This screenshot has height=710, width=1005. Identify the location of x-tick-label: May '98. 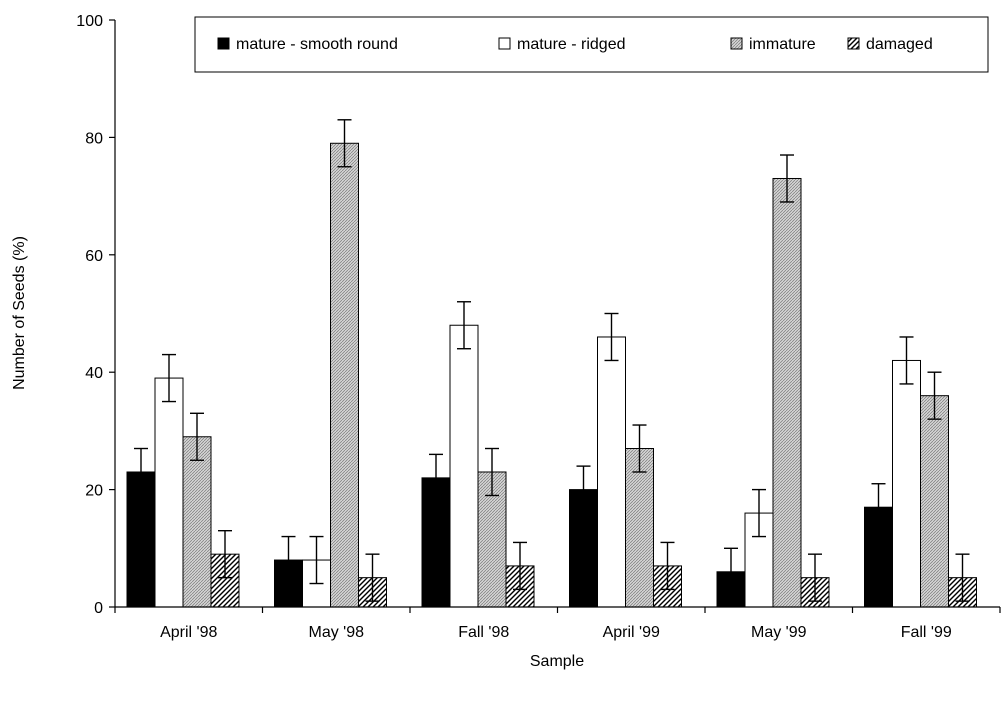
(336, 632).